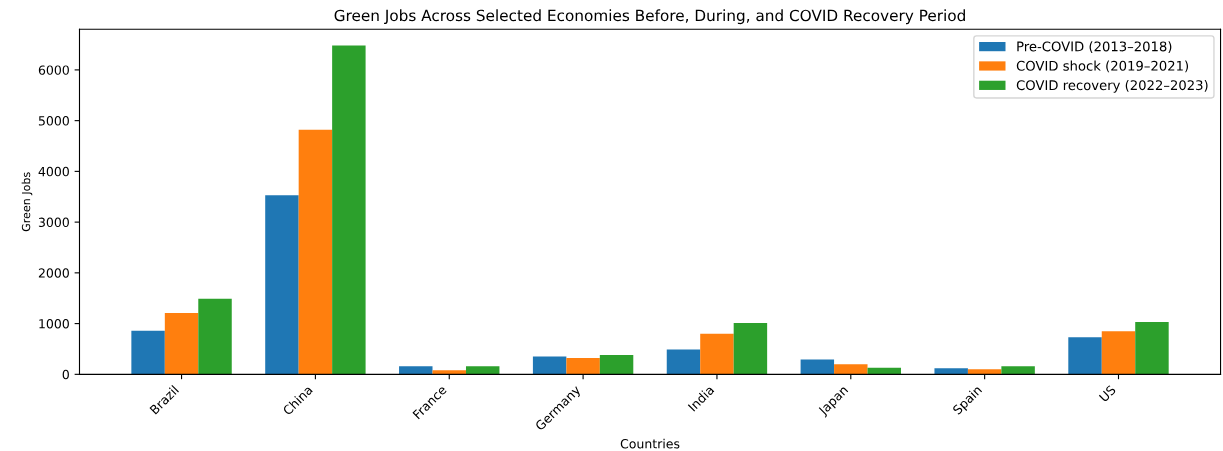  What do you see at coordinates (53, 222) in the screenshot?
I see `y-tick-label: 3000` at bounding box center [53, 222].